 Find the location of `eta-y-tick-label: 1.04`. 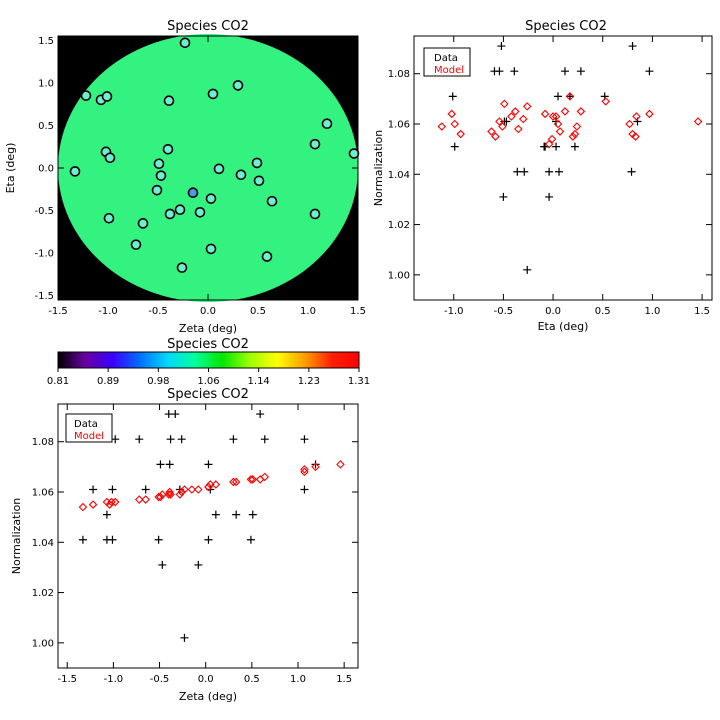

eta-y-tick-label: 1.04 is located at coordinates (399, 175).